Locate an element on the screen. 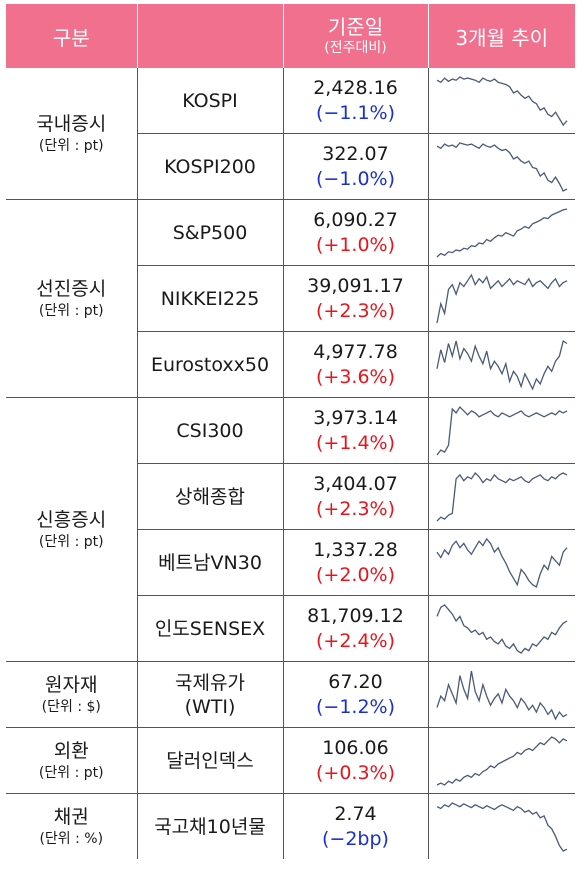 Image resolution: width=580 pixels, height=878 pixels. group-developed: 선진증시 (단위 : pt) is located at coordinates (71, 298).